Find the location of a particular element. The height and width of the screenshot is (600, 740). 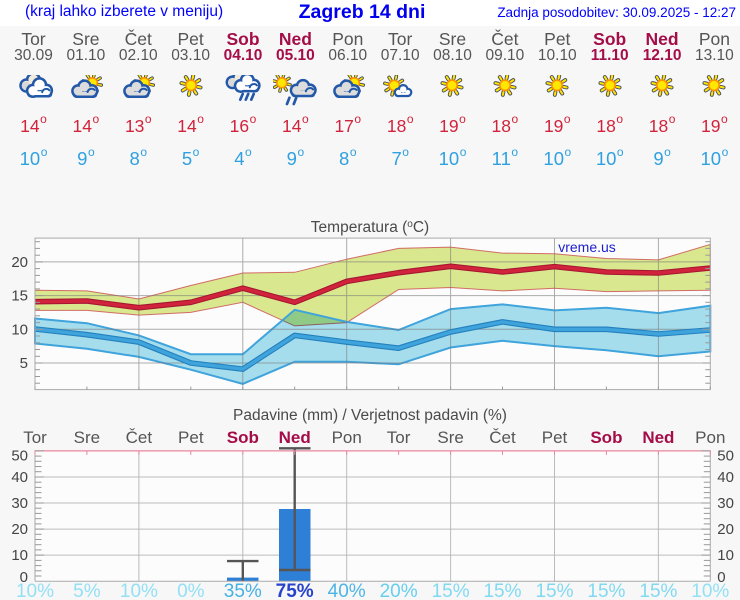

svg-text: 15 is located at coordinates (19, 296).